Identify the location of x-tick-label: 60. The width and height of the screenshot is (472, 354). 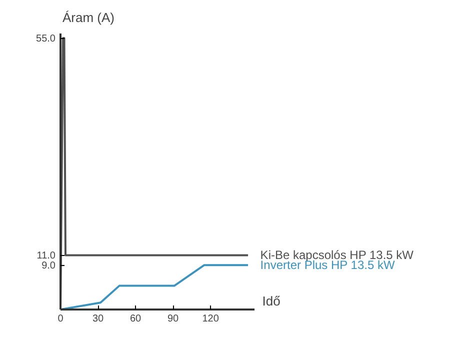
(136, 319).